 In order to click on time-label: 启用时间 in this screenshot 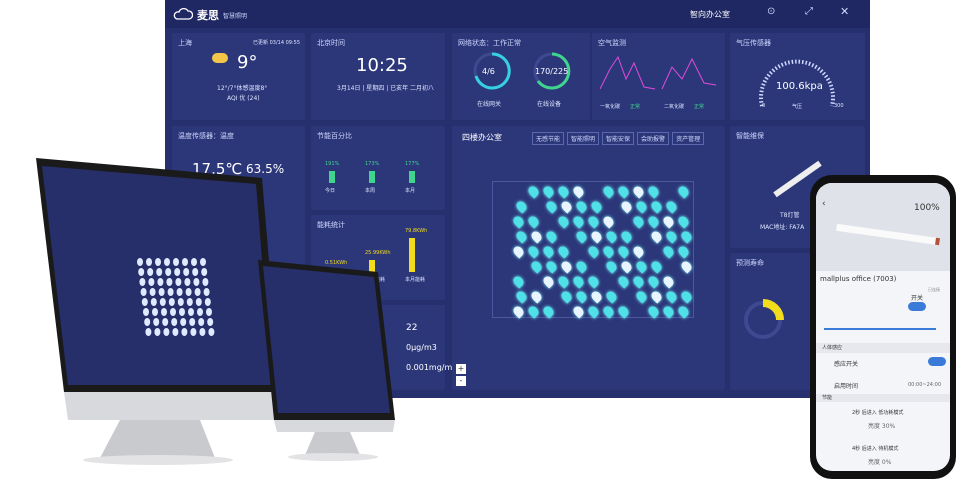, I will do `click(846, 386)`.